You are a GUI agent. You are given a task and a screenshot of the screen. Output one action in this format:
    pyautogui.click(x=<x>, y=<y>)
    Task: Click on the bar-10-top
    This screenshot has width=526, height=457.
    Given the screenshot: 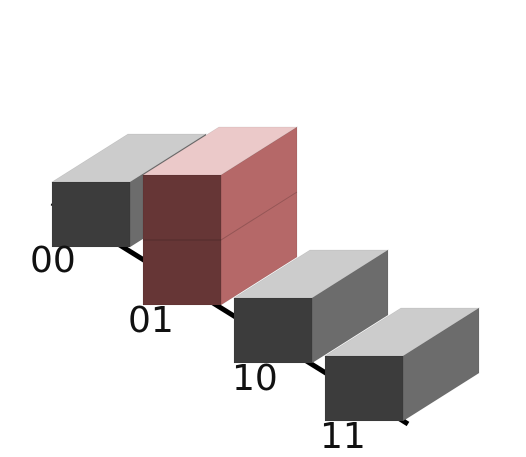 What is the action you would take?
    pyautogui.click(x=311, y=274)
    